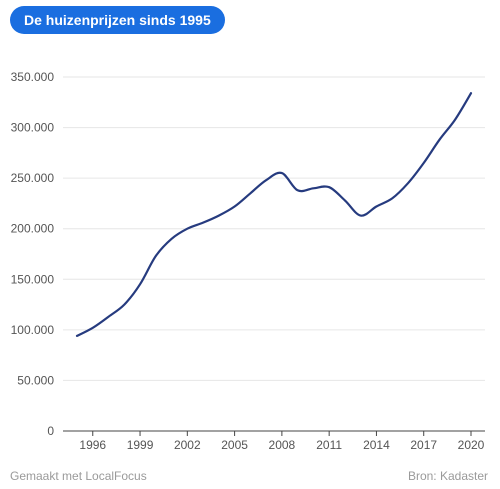 The height and width of the screenshot is (489, 500). I want to click on y-tick-label: 250.000, so click(33, 178).